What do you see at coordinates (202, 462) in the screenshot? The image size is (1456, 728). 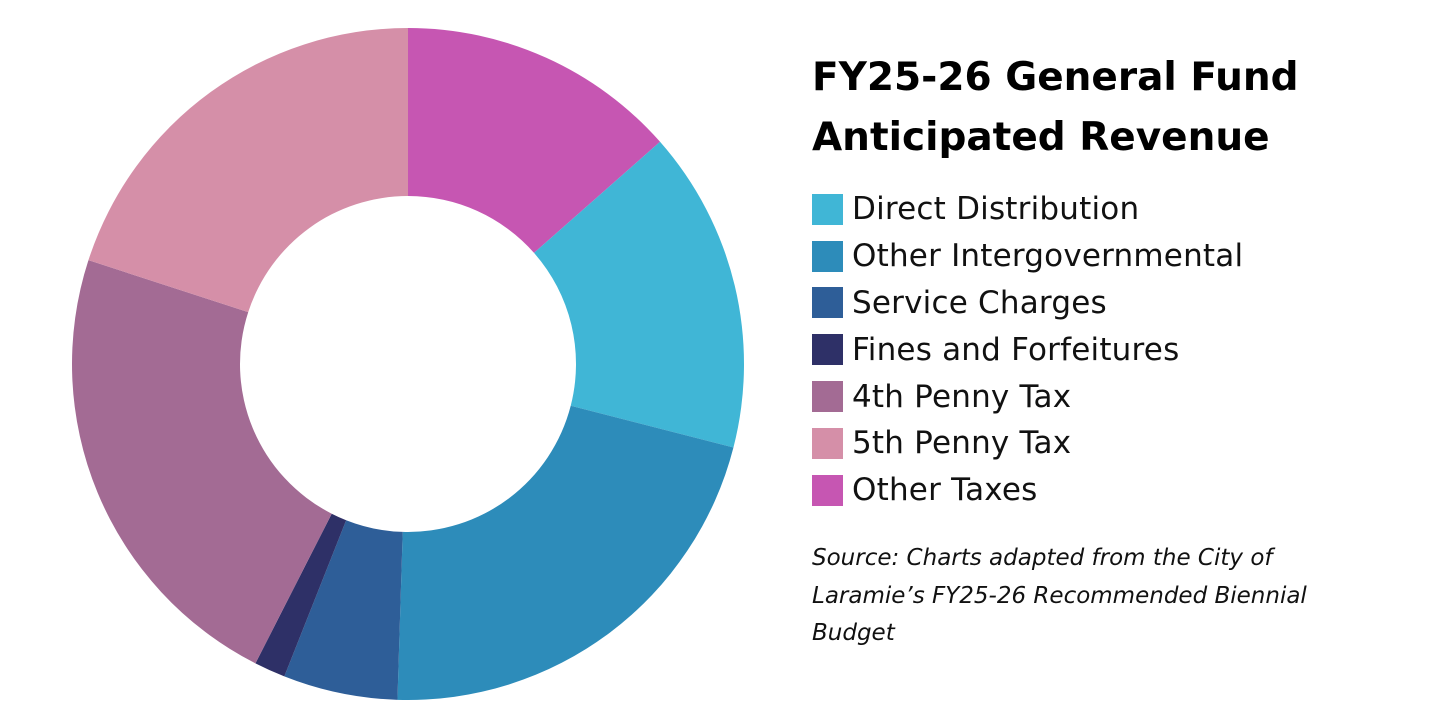 I see `slice-4th-penny-tax` at bounding box center [202, 462].